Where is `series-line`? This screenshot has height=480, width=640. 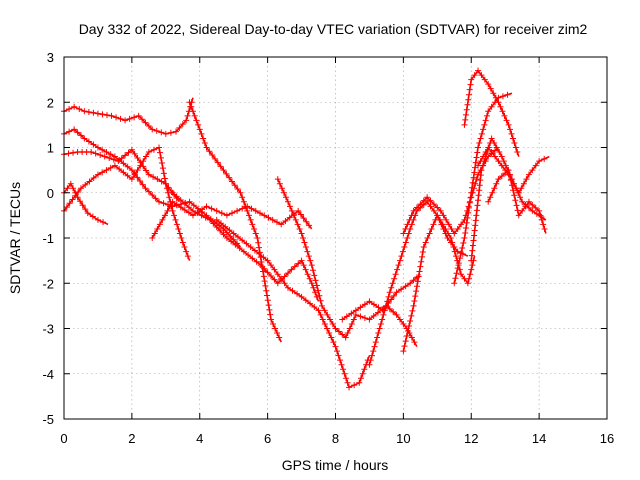 series-line is located at coordinates (152, 188).